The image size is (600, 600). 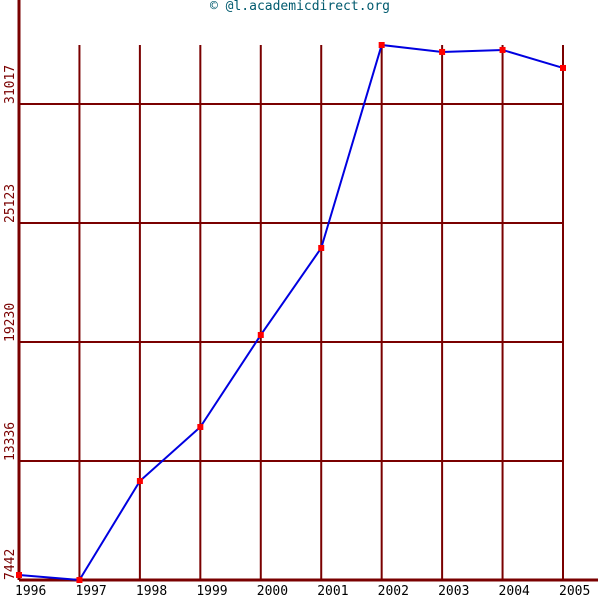 What do you see at coordinates (10, 84) in the screenshot?
I see `y-tick-label: 31017` at bounding box center [10, 84].